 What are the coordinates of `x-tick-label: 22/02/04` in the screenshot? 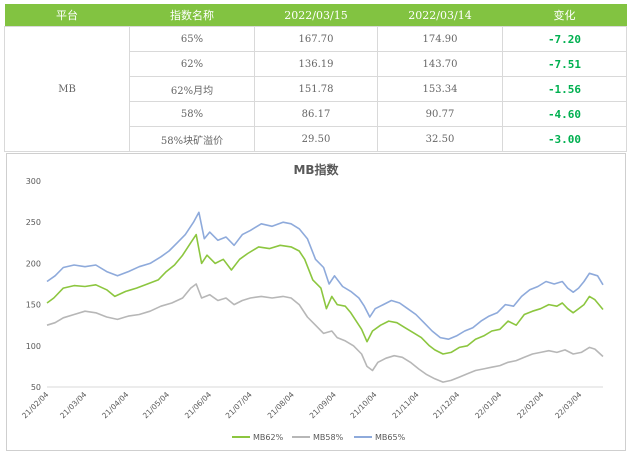 It's located at (530, 405).